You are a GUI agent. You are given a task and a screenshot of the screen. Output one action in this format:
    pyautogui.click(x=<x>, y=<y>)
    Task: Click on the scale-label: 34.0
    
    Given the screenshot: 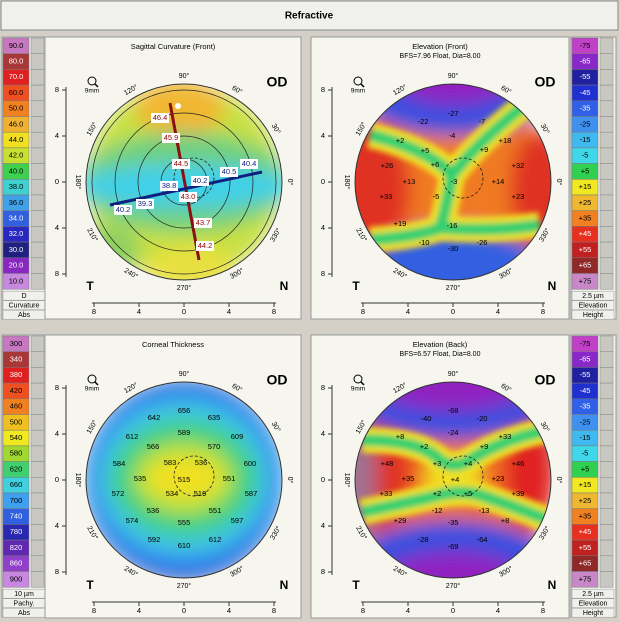 What is the action you would take?
    pyautogui.click(x=16, y=218)
    